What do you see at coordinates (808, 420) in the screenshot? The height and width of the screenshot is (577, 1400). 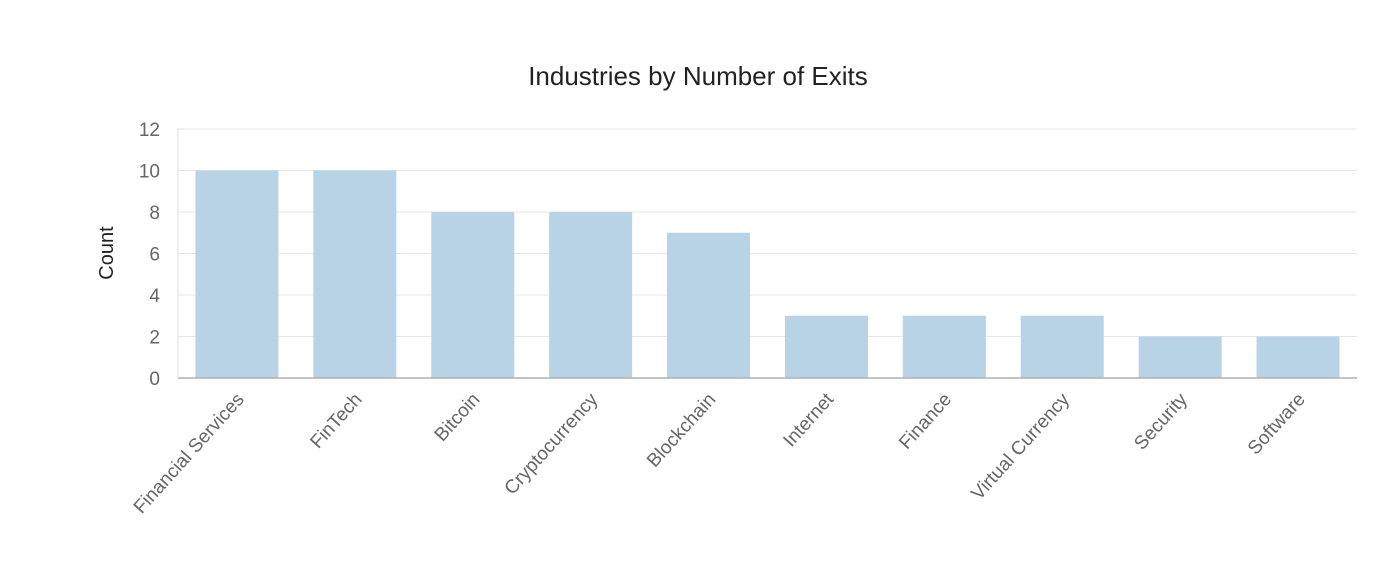 I see `x-tick-label: Internet` at bounding box center [808, 420].